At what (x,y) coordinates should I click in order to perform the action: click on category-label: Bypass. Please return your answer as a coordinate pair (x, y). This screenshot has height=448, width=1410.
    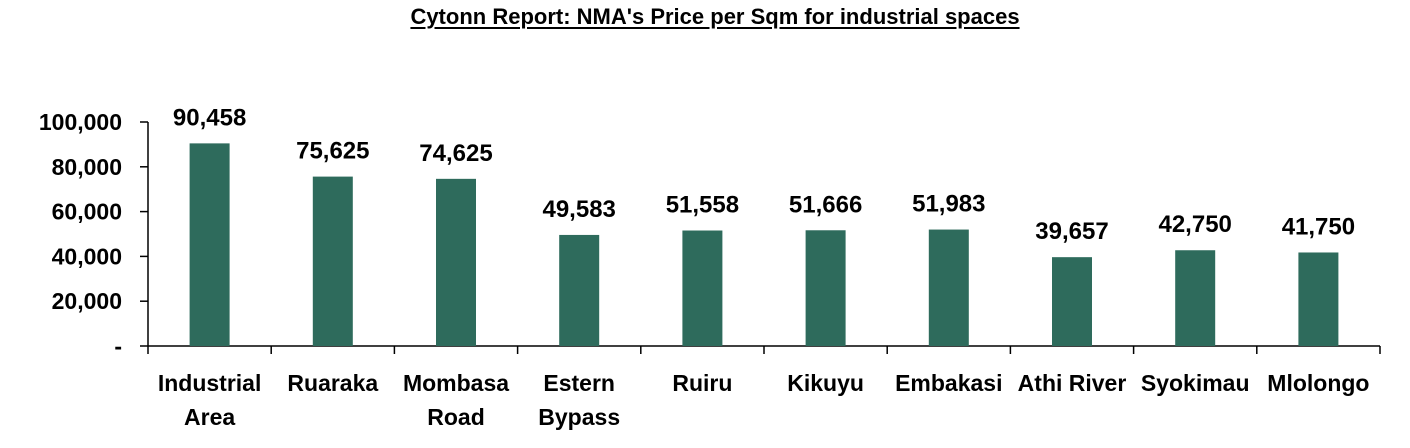
    Looking at the image, I should click on (579, 417).